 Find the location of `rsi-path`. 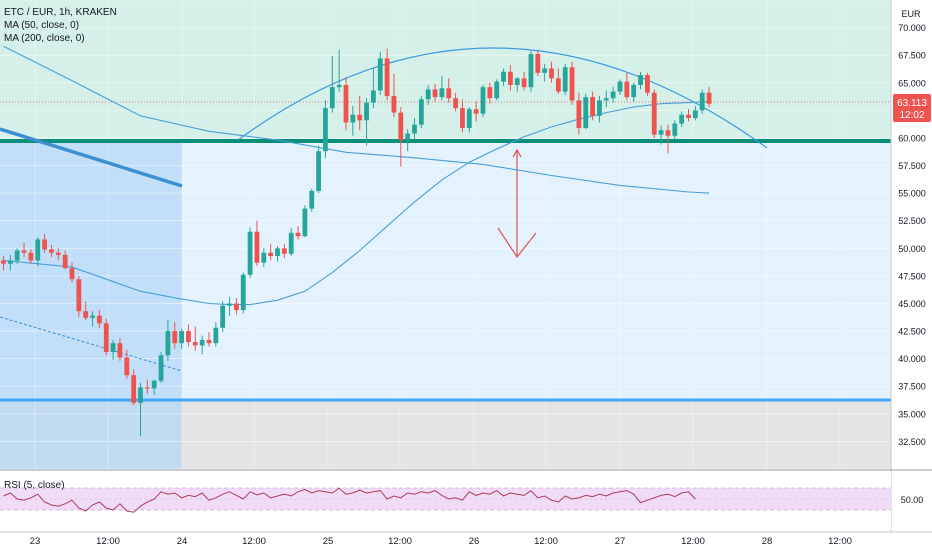

rsi-path is located at coordinates (349, 500).